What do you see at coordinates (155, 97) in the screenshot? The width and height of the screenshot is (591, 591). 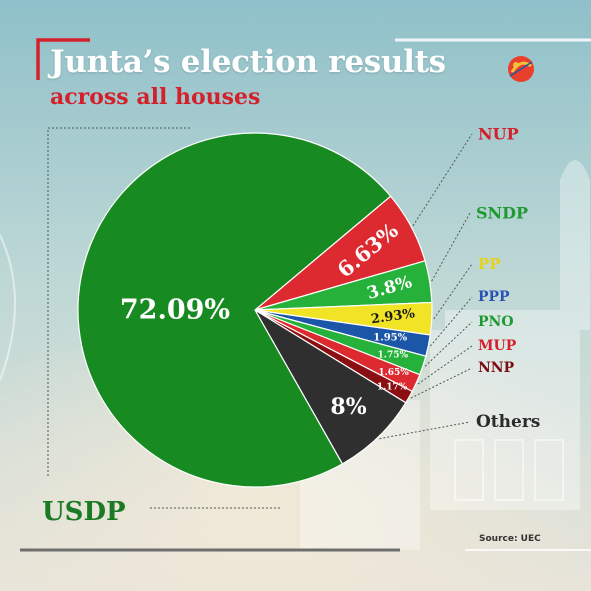 I see `chart-subtitle: across all houses` at bounding box center [155, 97].